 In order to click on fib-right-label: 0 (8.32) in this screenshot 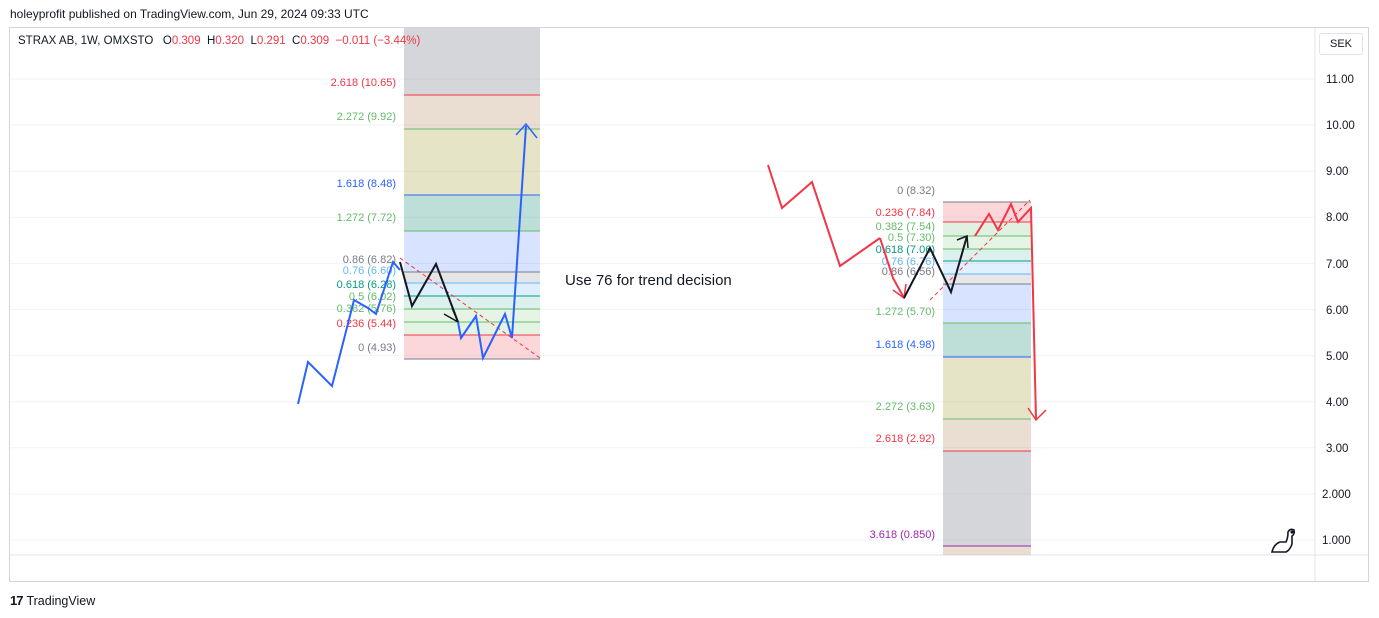, I will do `click(916, 191)`.